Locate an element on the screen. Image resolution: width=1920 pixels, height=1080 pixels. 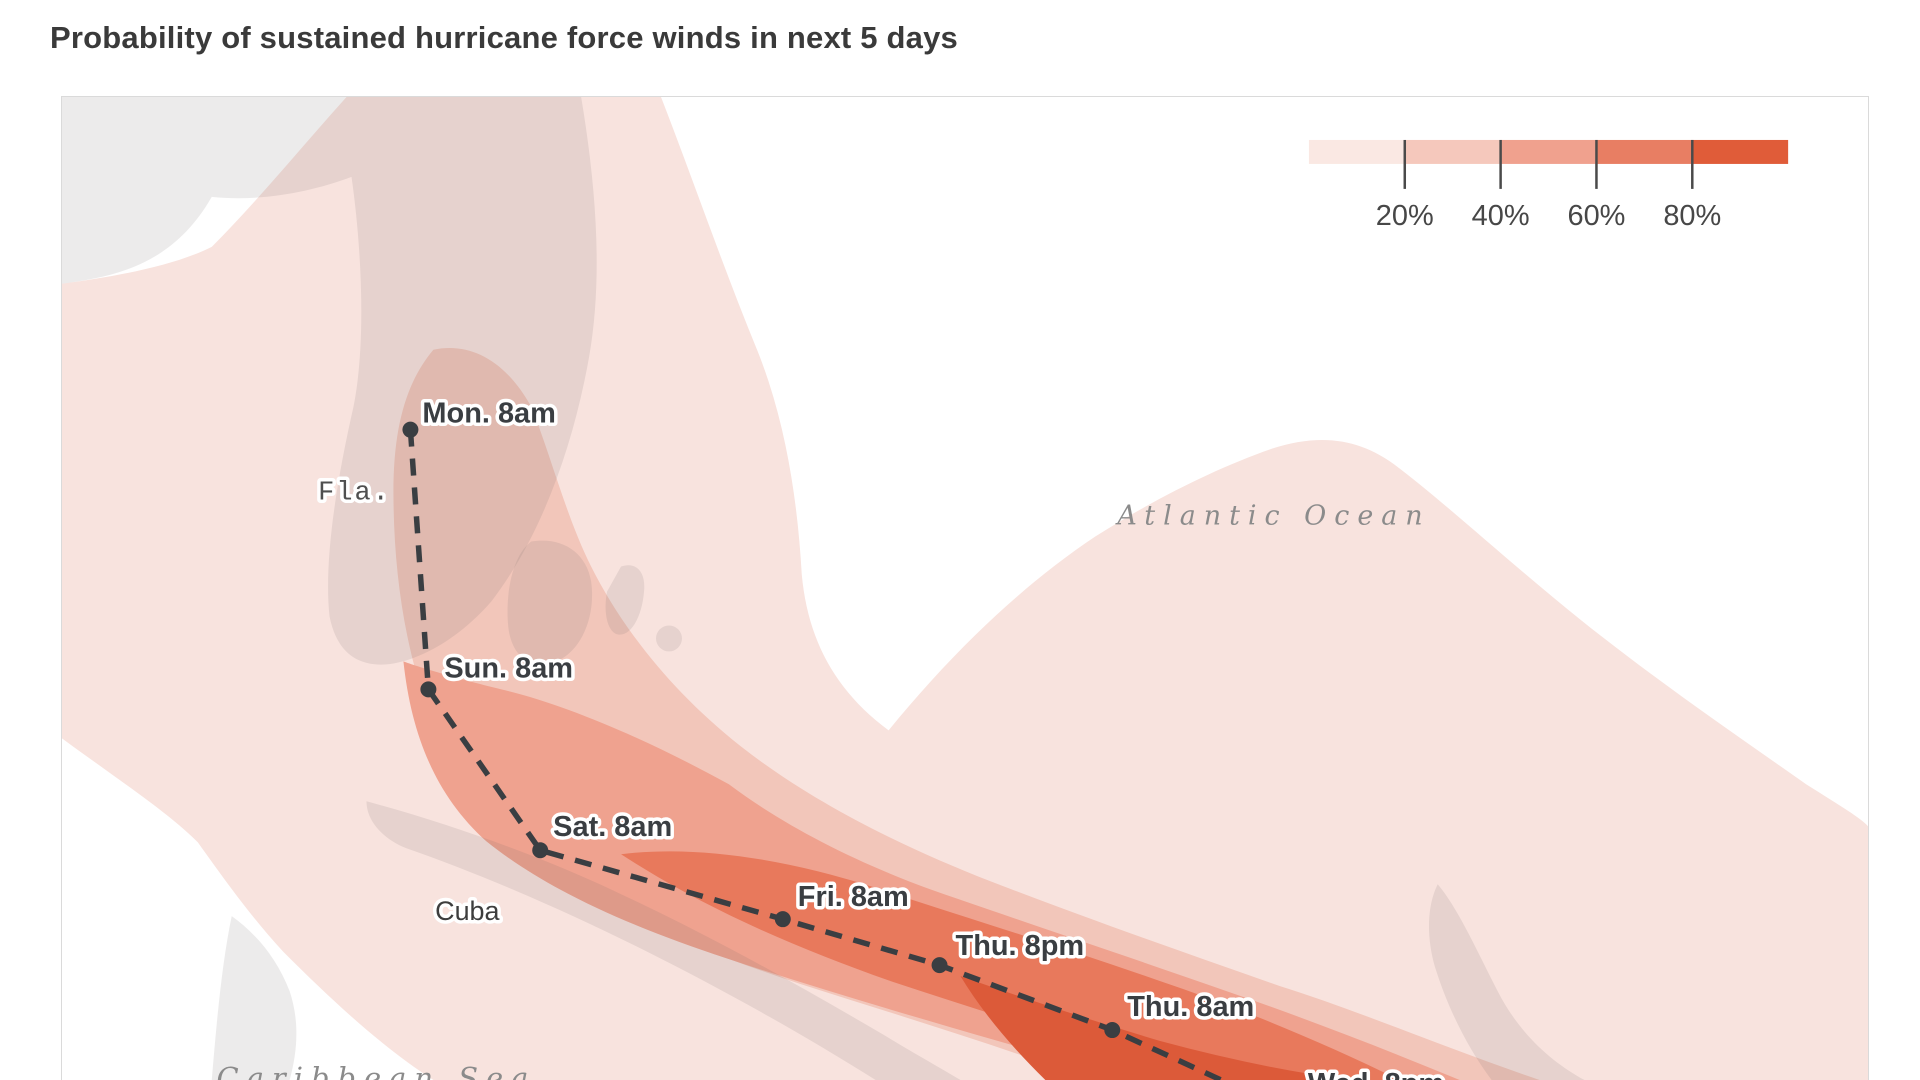
legend-tick-label-40: 40% is located at coordinates (1501, 216).